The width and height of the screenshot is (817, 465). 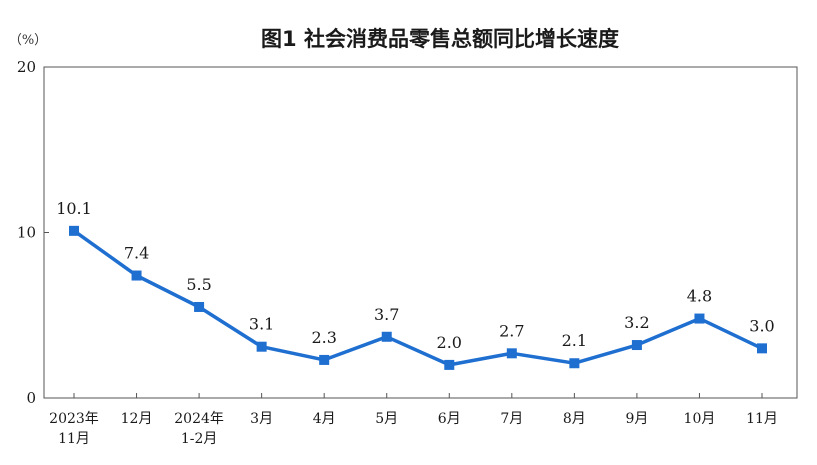 What do you see at coordinates (440, 39) in the screenshot?
I see `chart-title: 图1 社会消费品零售总额同比增长速度` at bounding box center [440, 39].